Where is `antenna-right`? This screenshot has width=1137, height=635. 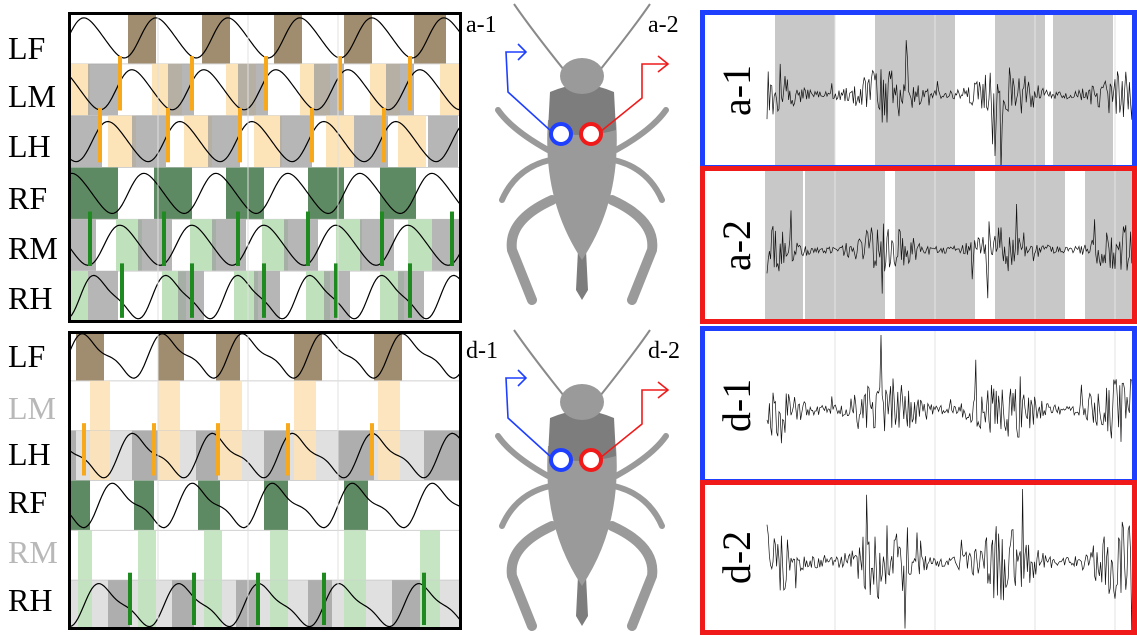
antenna-right is located at coordinates (625, 37).